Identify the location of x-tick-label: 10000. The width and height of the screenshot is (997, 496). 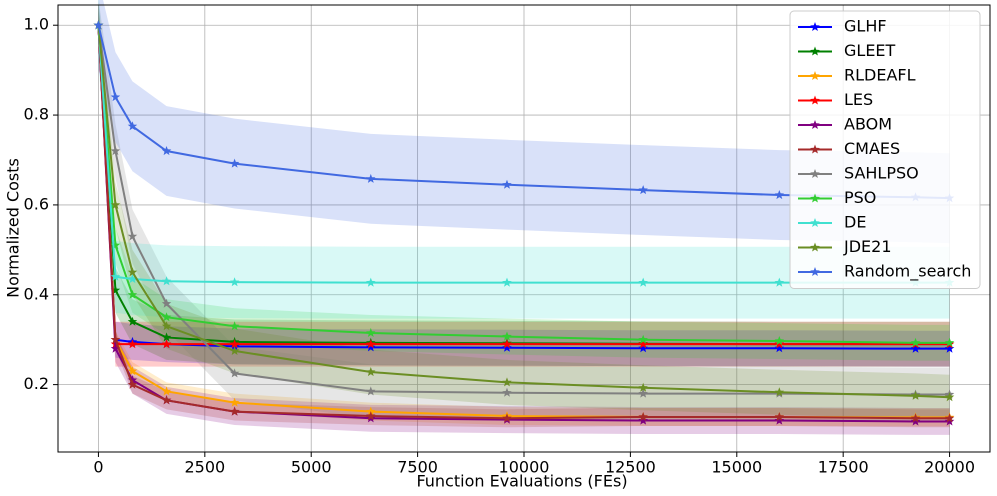
(524, 467).